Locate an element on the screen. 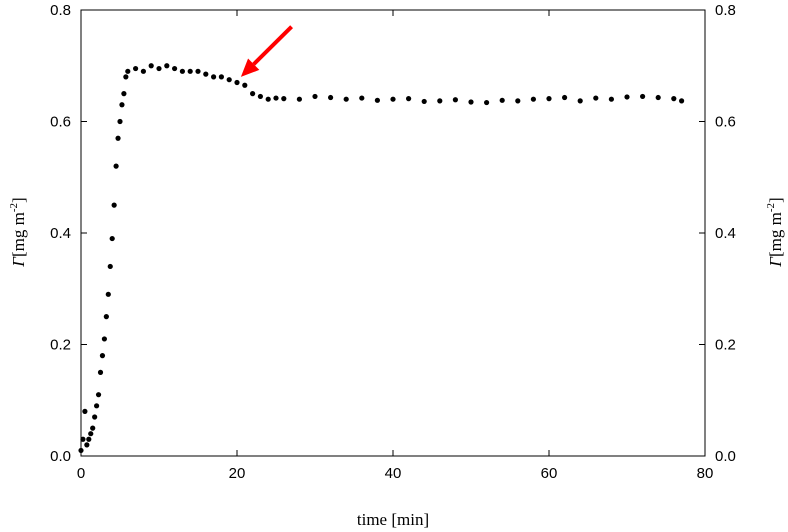 The width and height of the screenshot is (788, 532). arrow-head is located at coordinates (250, 67).